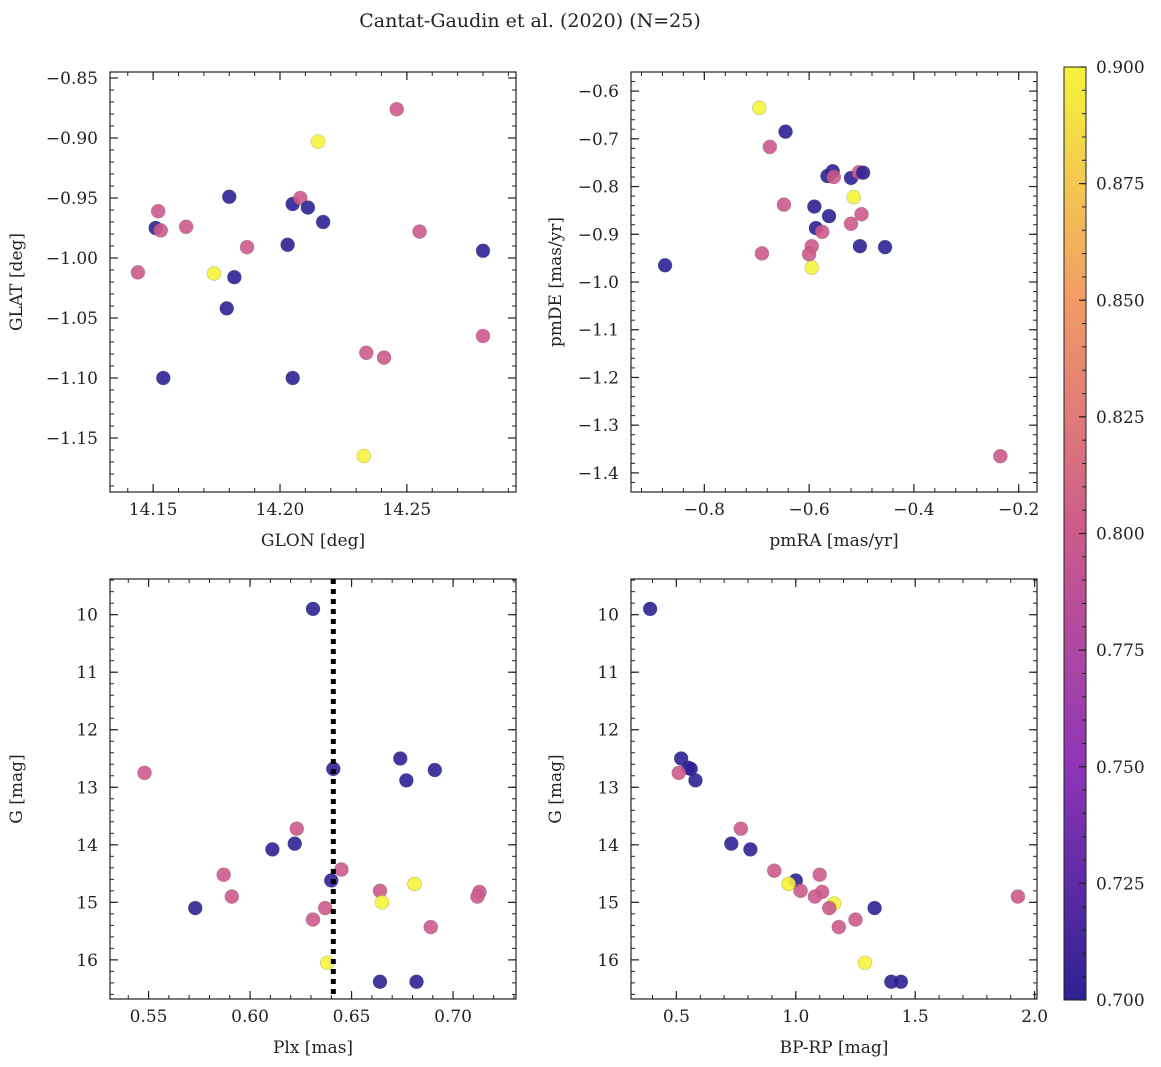  What do you see at coordinates (608, 961) in the screenshot?
I see `y-tick-label: 16` at bounding box center [608, 961].